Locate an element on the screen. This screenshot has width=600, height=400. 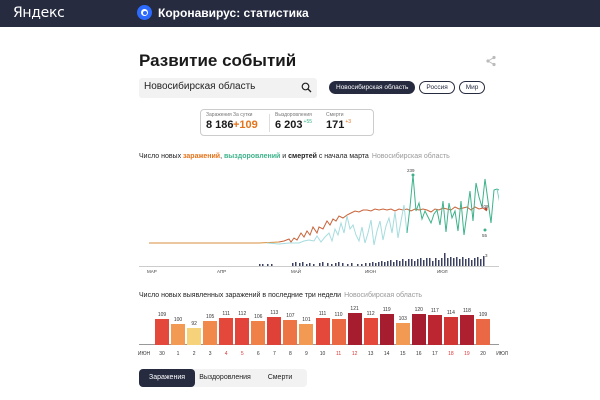
x-label: 30 is located at coordinates (162, 354).